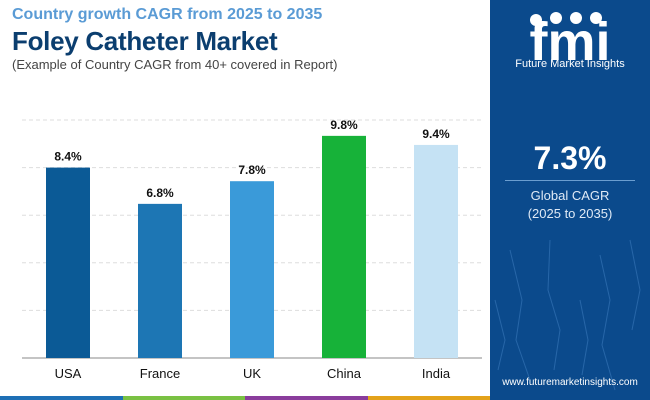 The image size is (650, 400). Describe the element at coordinates (570, 180) in the screenshot. I see `cagr-divider` at that location.